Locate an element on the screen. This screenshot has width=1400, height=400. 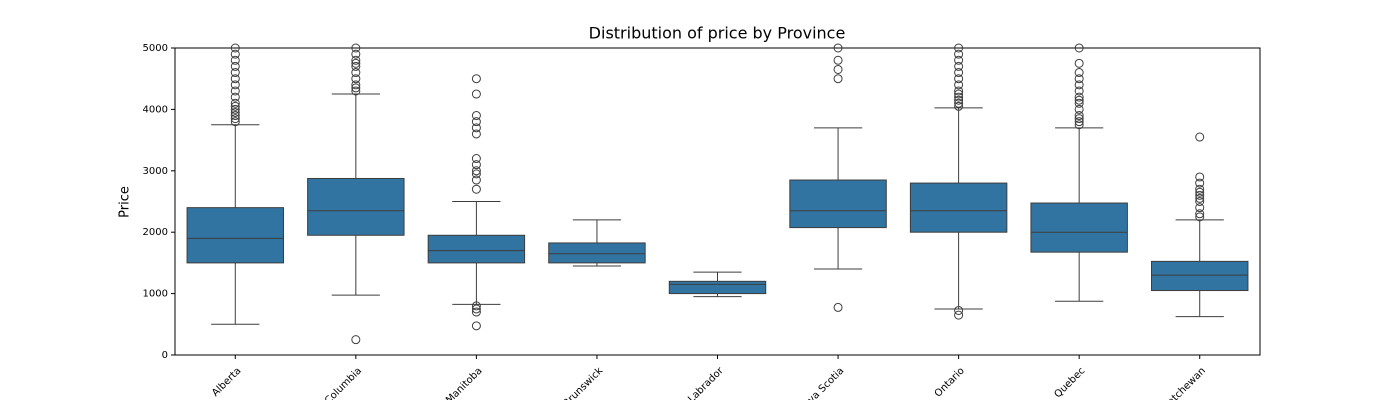
y-tick-label: 0 is located at coordinates (165, 355).